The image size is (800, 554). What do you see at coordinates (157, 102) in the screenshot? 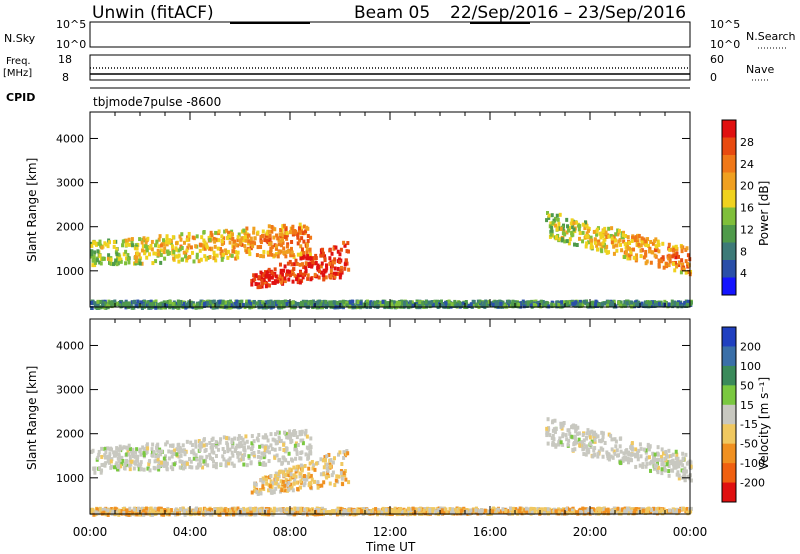
I see `cpid-mode: tbjmode7pulse -8600` at bounding box center [157, 102].